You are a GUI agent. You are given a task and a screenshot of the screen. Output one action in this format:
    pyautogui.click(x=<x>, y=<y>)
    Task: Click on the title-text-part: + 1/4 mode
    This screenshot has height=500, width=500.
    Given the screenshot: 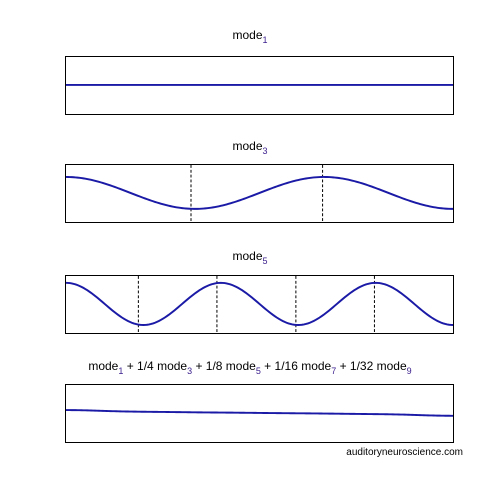 What is the action you would take?
    pyautogui.click(x=155, y=366)
    